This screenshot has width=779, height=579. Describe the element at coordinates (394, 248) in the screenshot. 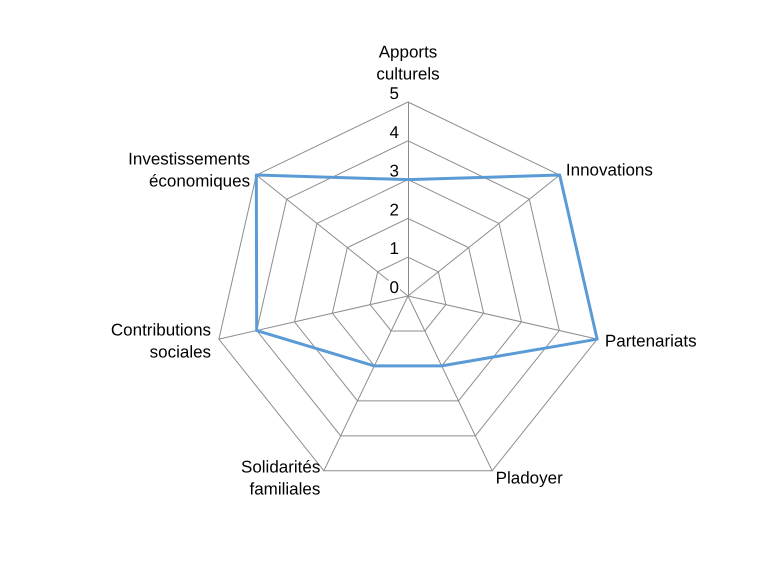

I see `y-tick-label: 1` at that location.